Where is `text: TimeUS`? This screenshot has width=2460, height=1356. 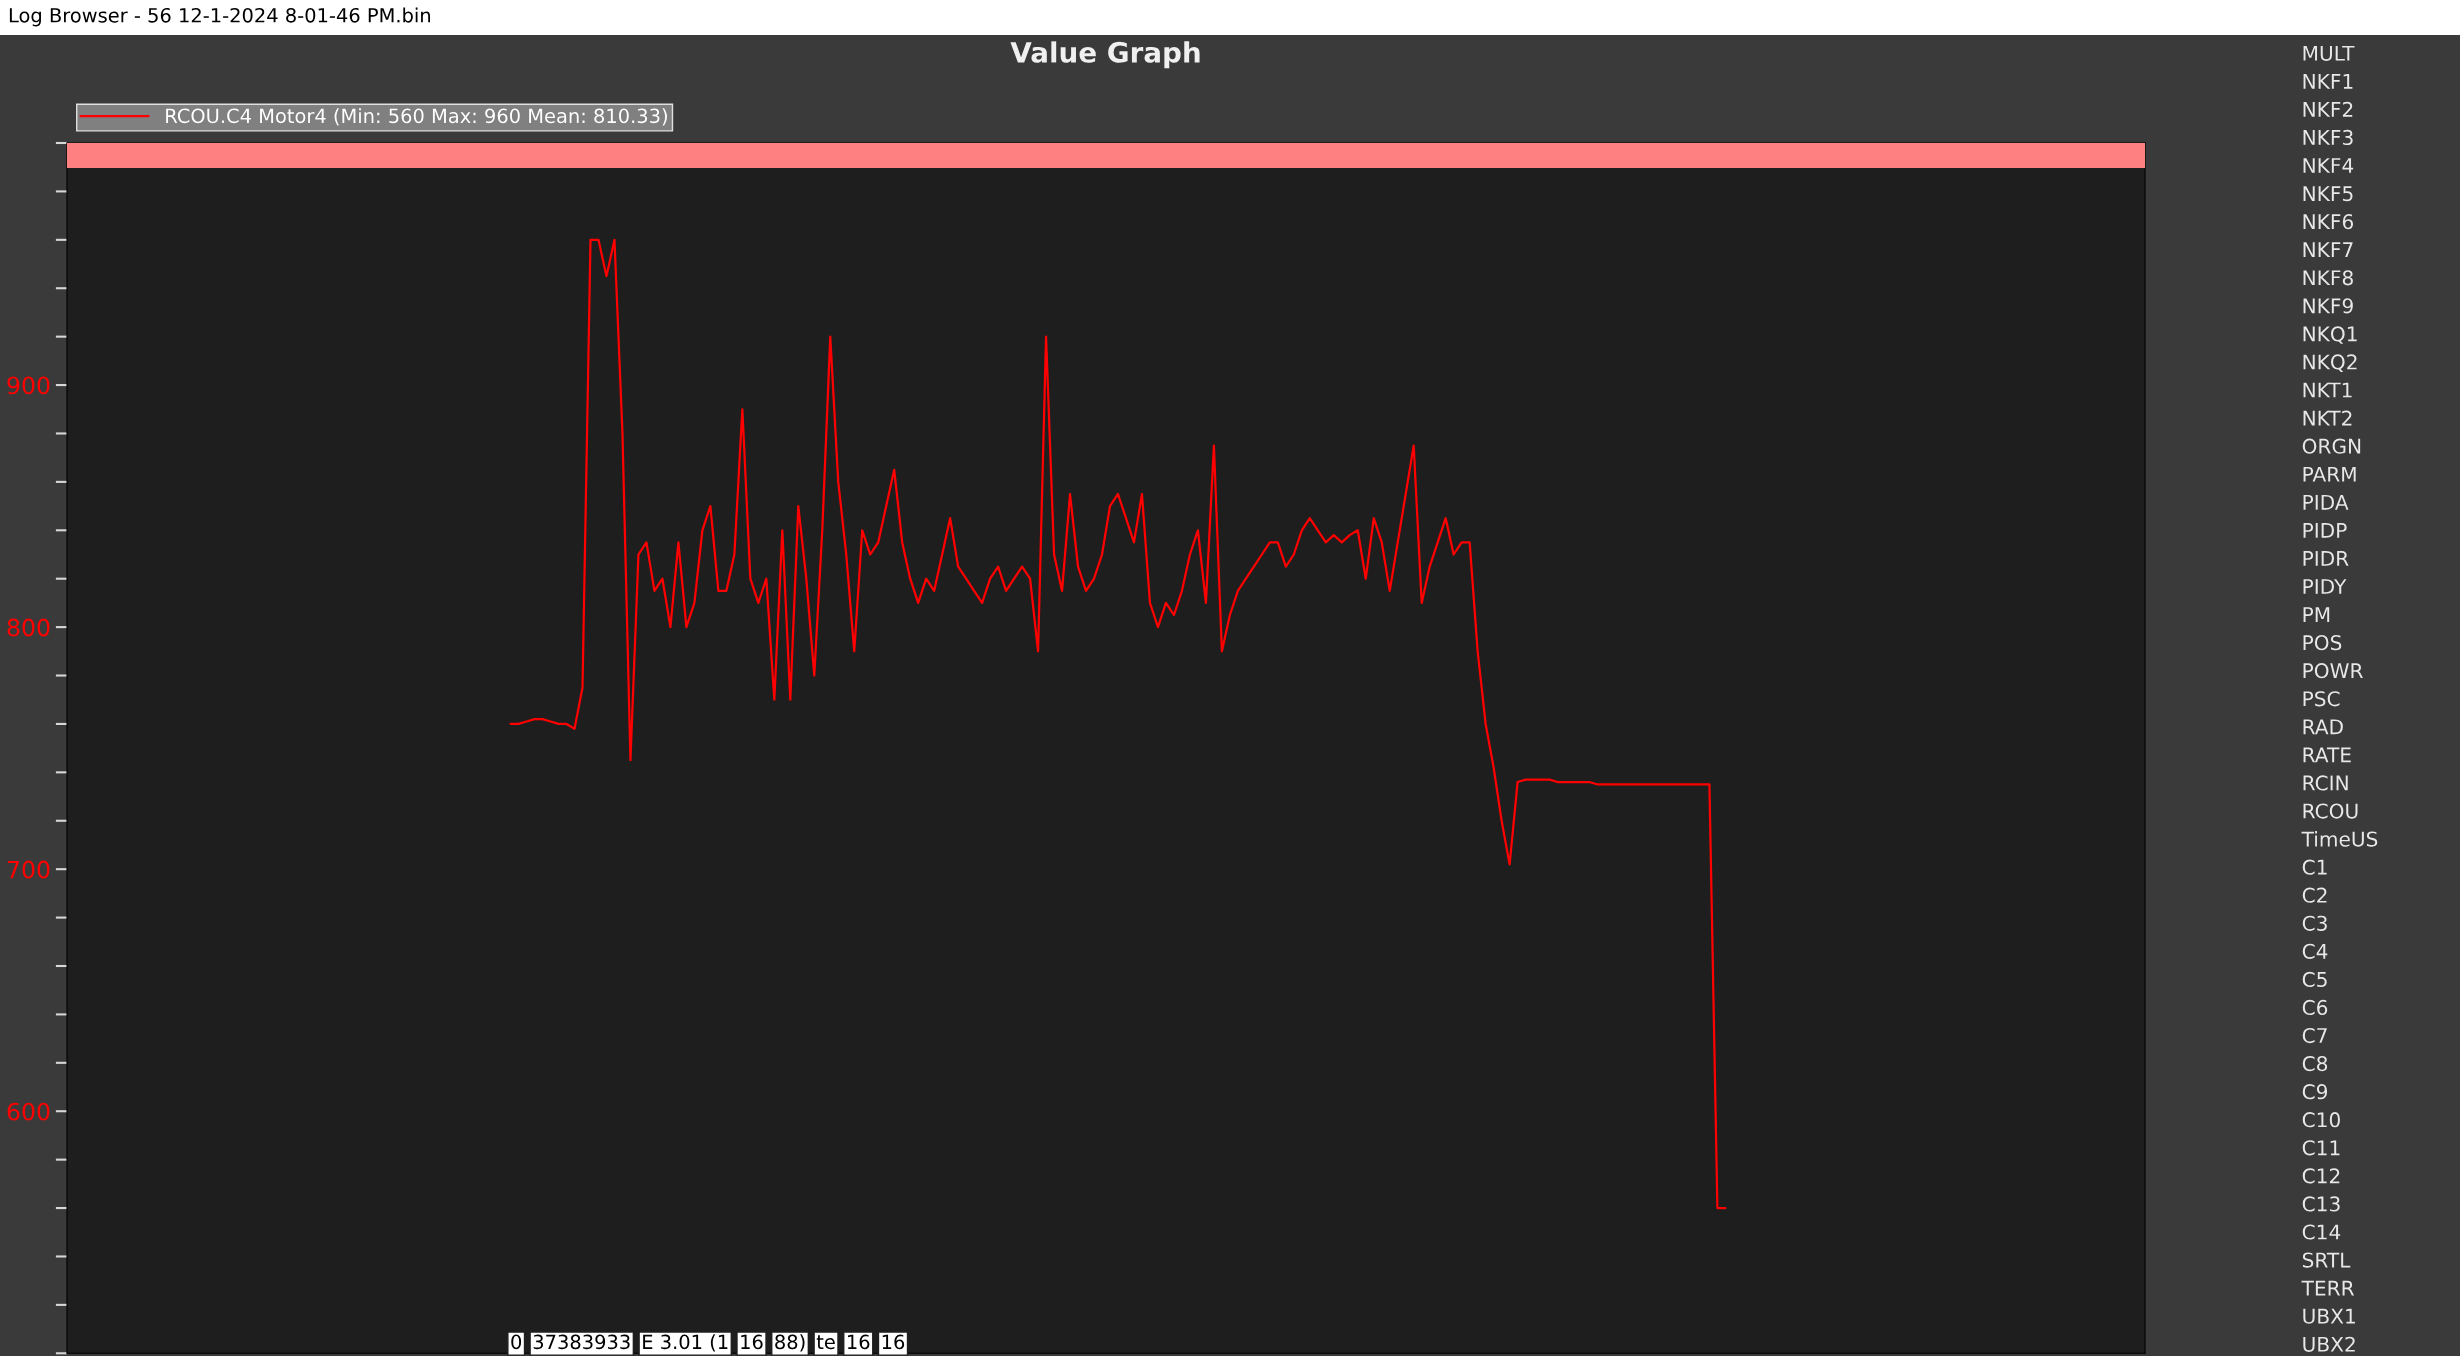 text: TimeUS is located at coordinates (2339, 839).